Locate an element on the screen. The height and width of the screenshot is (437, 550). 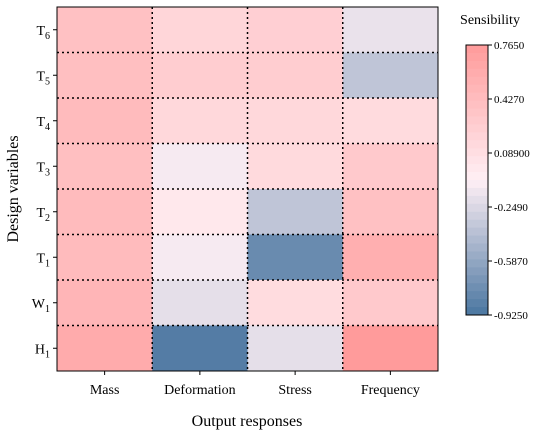
x-tick-label: Deformation is located at coordinates (200, 390).